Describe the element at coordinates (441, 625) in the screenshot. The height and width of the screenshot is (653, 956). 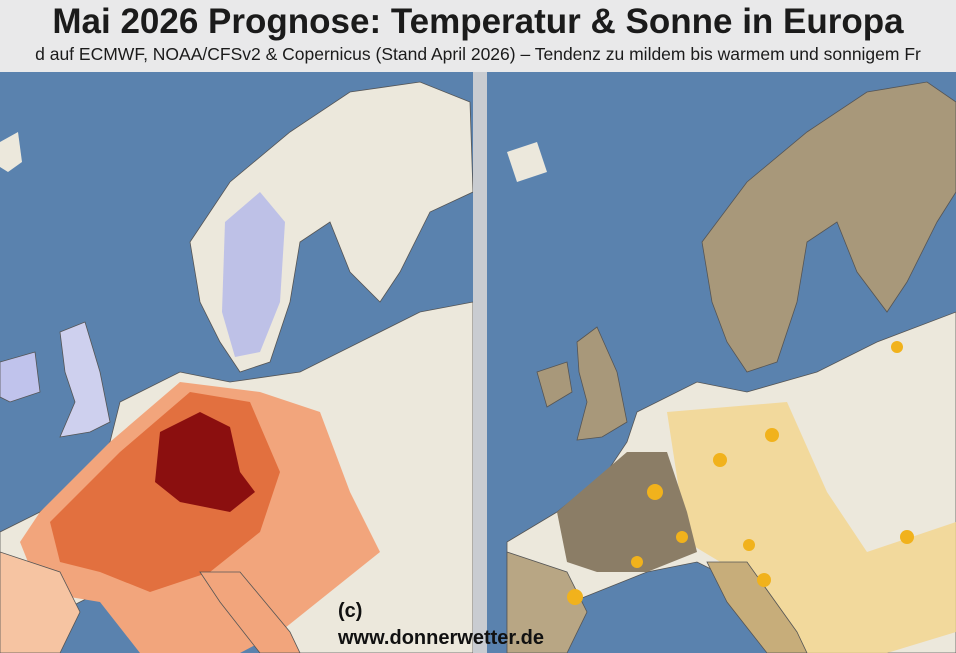
I see `watermark: (c) www.donnerwetter.de` at that location.